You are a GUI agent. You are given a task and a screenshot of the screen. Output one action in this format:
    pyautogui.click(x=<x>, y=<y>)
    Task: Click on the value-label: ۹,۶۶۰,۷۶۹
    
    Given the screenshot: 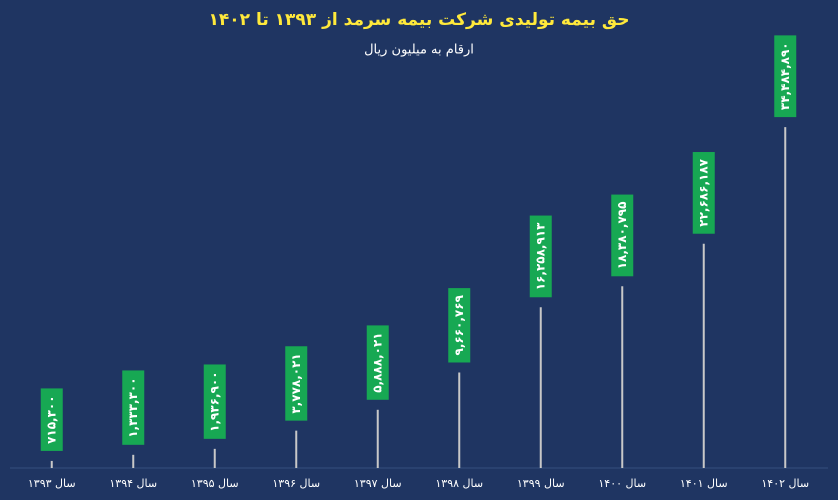 What is the action you would take?
    pyautogui.click(x=459, y=324)
    